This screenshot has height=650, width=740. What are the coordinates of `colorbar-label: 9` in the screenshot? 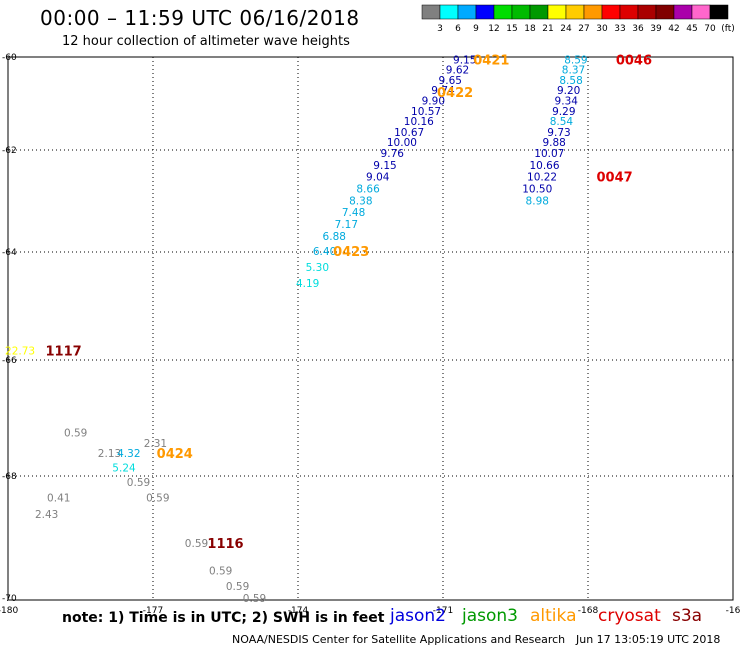 It's located at (476, 29).